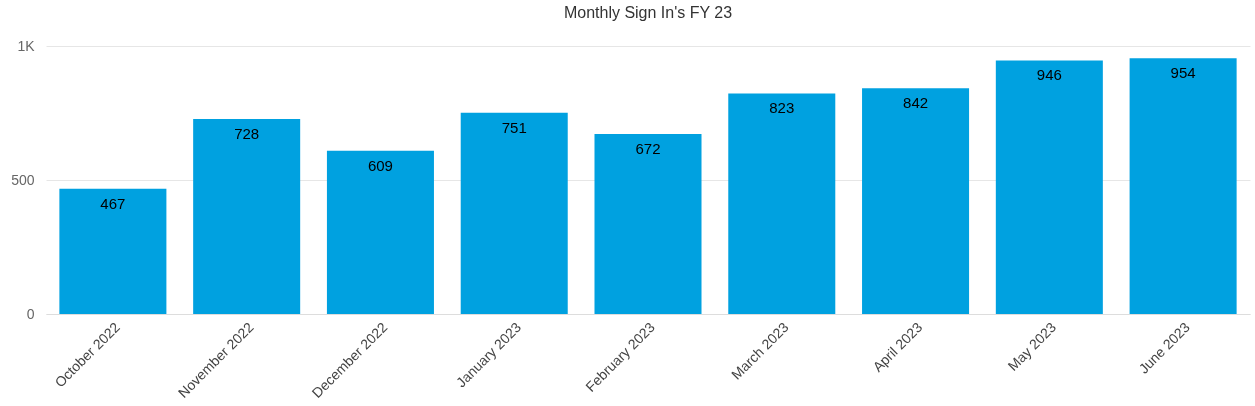  I want to click on data-label: 467, so click(113, 203).